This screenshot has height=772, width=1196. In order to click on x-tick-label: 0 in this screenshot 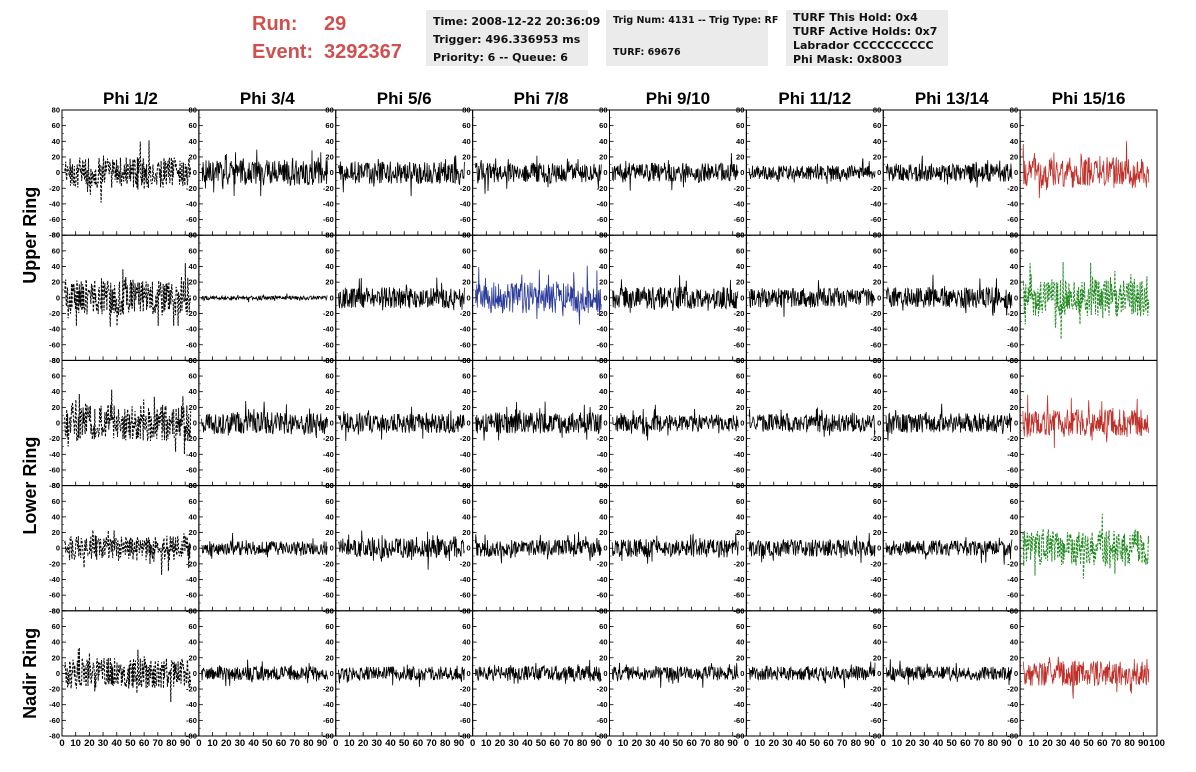, I will do `click(335, 743)`.